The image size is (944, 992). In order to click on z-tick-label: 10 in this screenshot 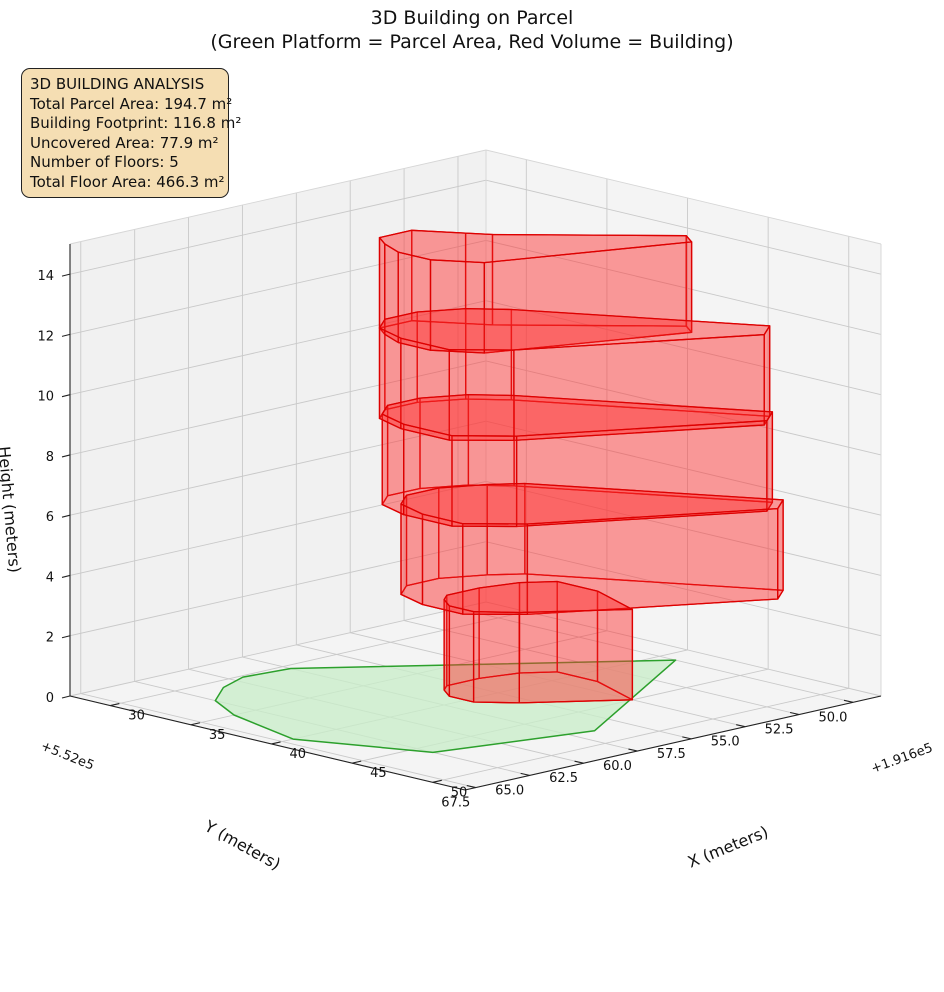, I will do `click(45, 397)`.